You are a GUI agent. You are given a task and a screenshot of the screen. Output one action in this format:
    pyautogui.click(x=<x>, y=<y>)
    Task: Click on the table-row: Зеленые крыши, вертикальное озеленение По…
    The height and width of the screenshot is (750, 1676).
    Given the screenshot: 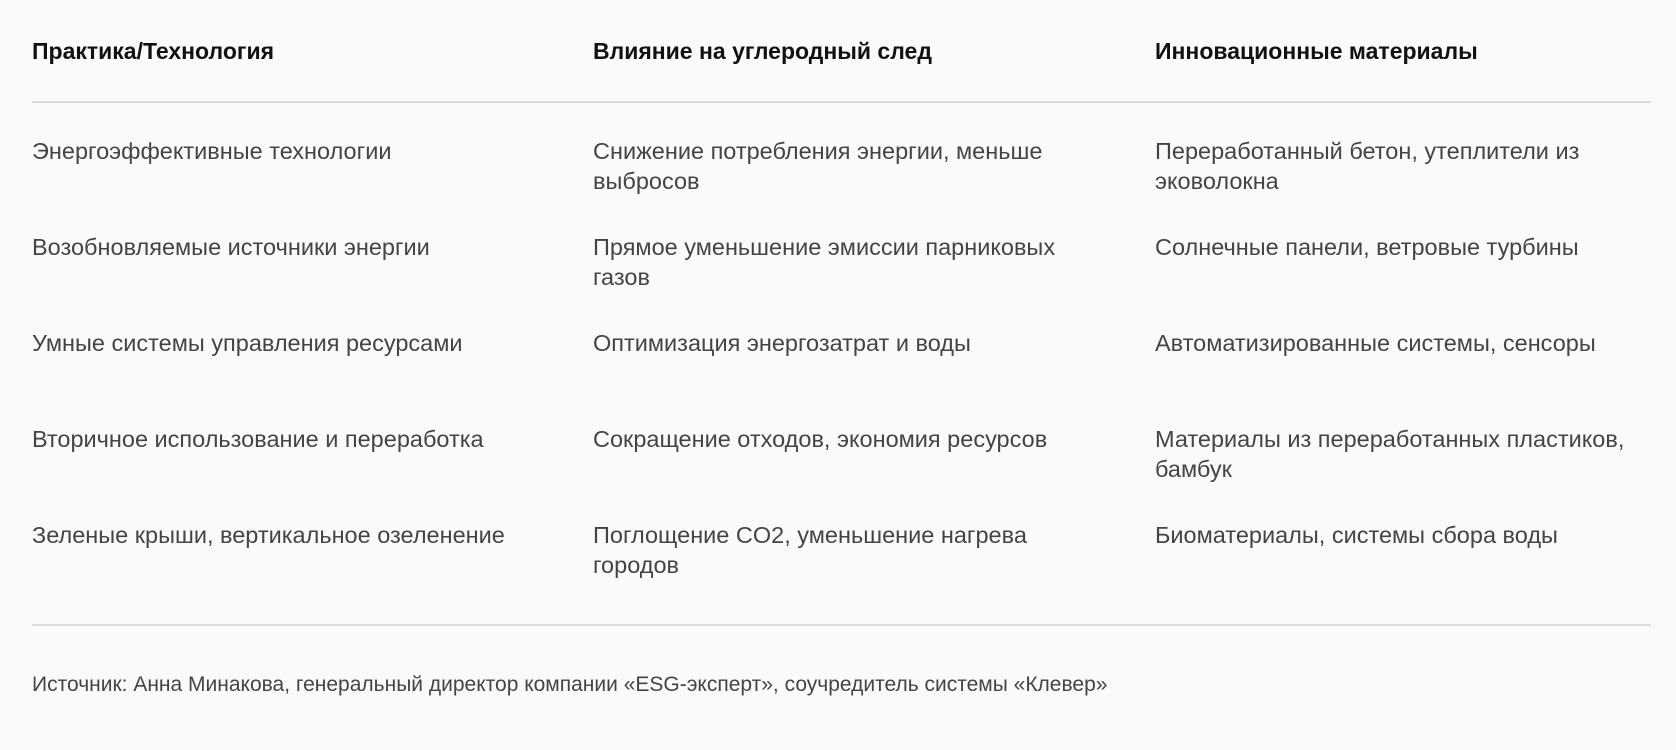 What is the action you would take?
    pyautogui.click(x=838, y=568)
    